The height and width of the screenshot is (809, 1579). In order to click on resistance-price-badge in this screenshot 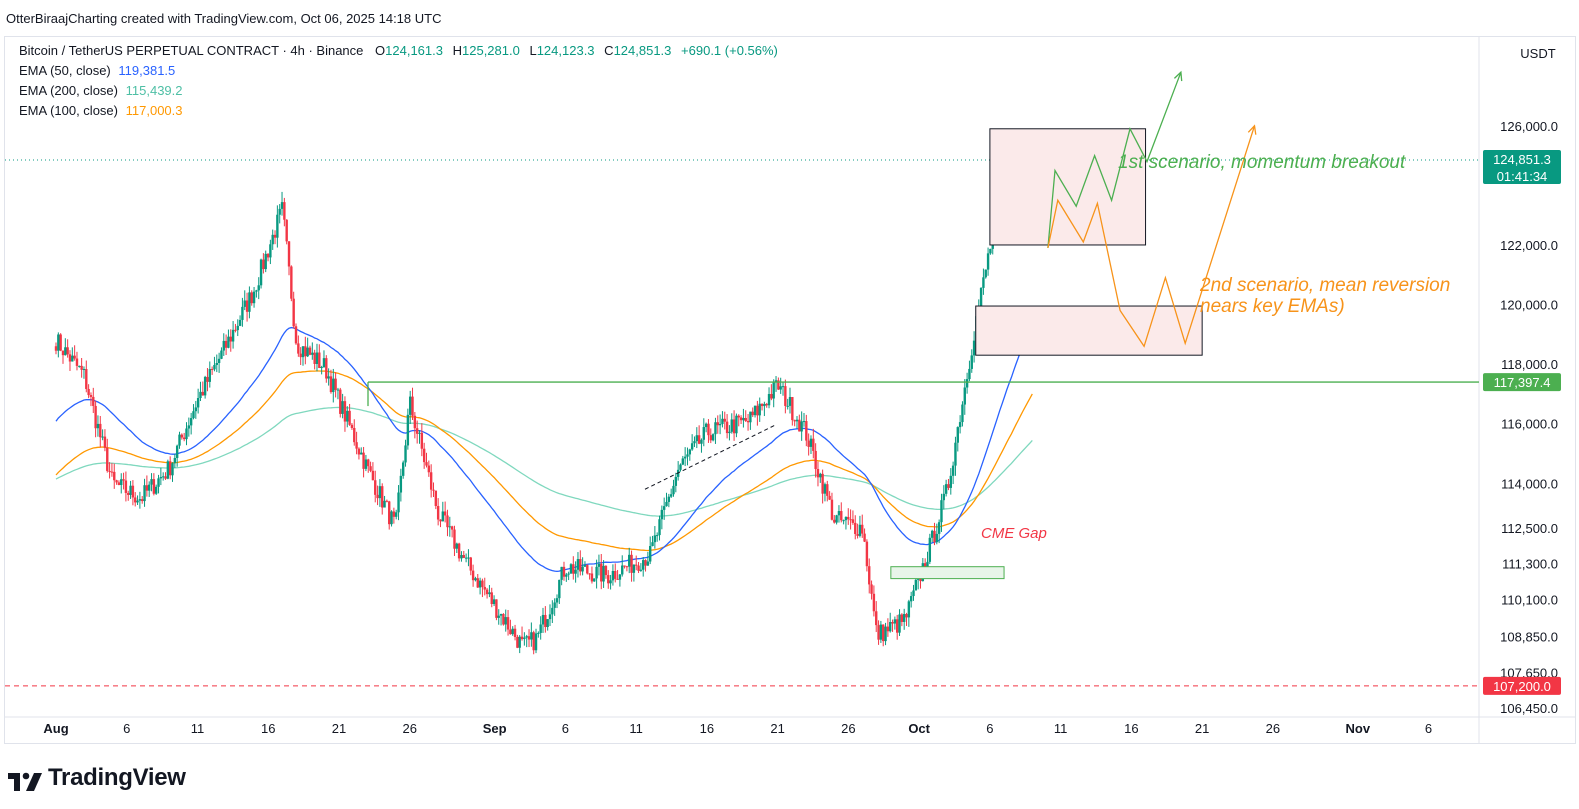, I will do `click(1522, 382)`.